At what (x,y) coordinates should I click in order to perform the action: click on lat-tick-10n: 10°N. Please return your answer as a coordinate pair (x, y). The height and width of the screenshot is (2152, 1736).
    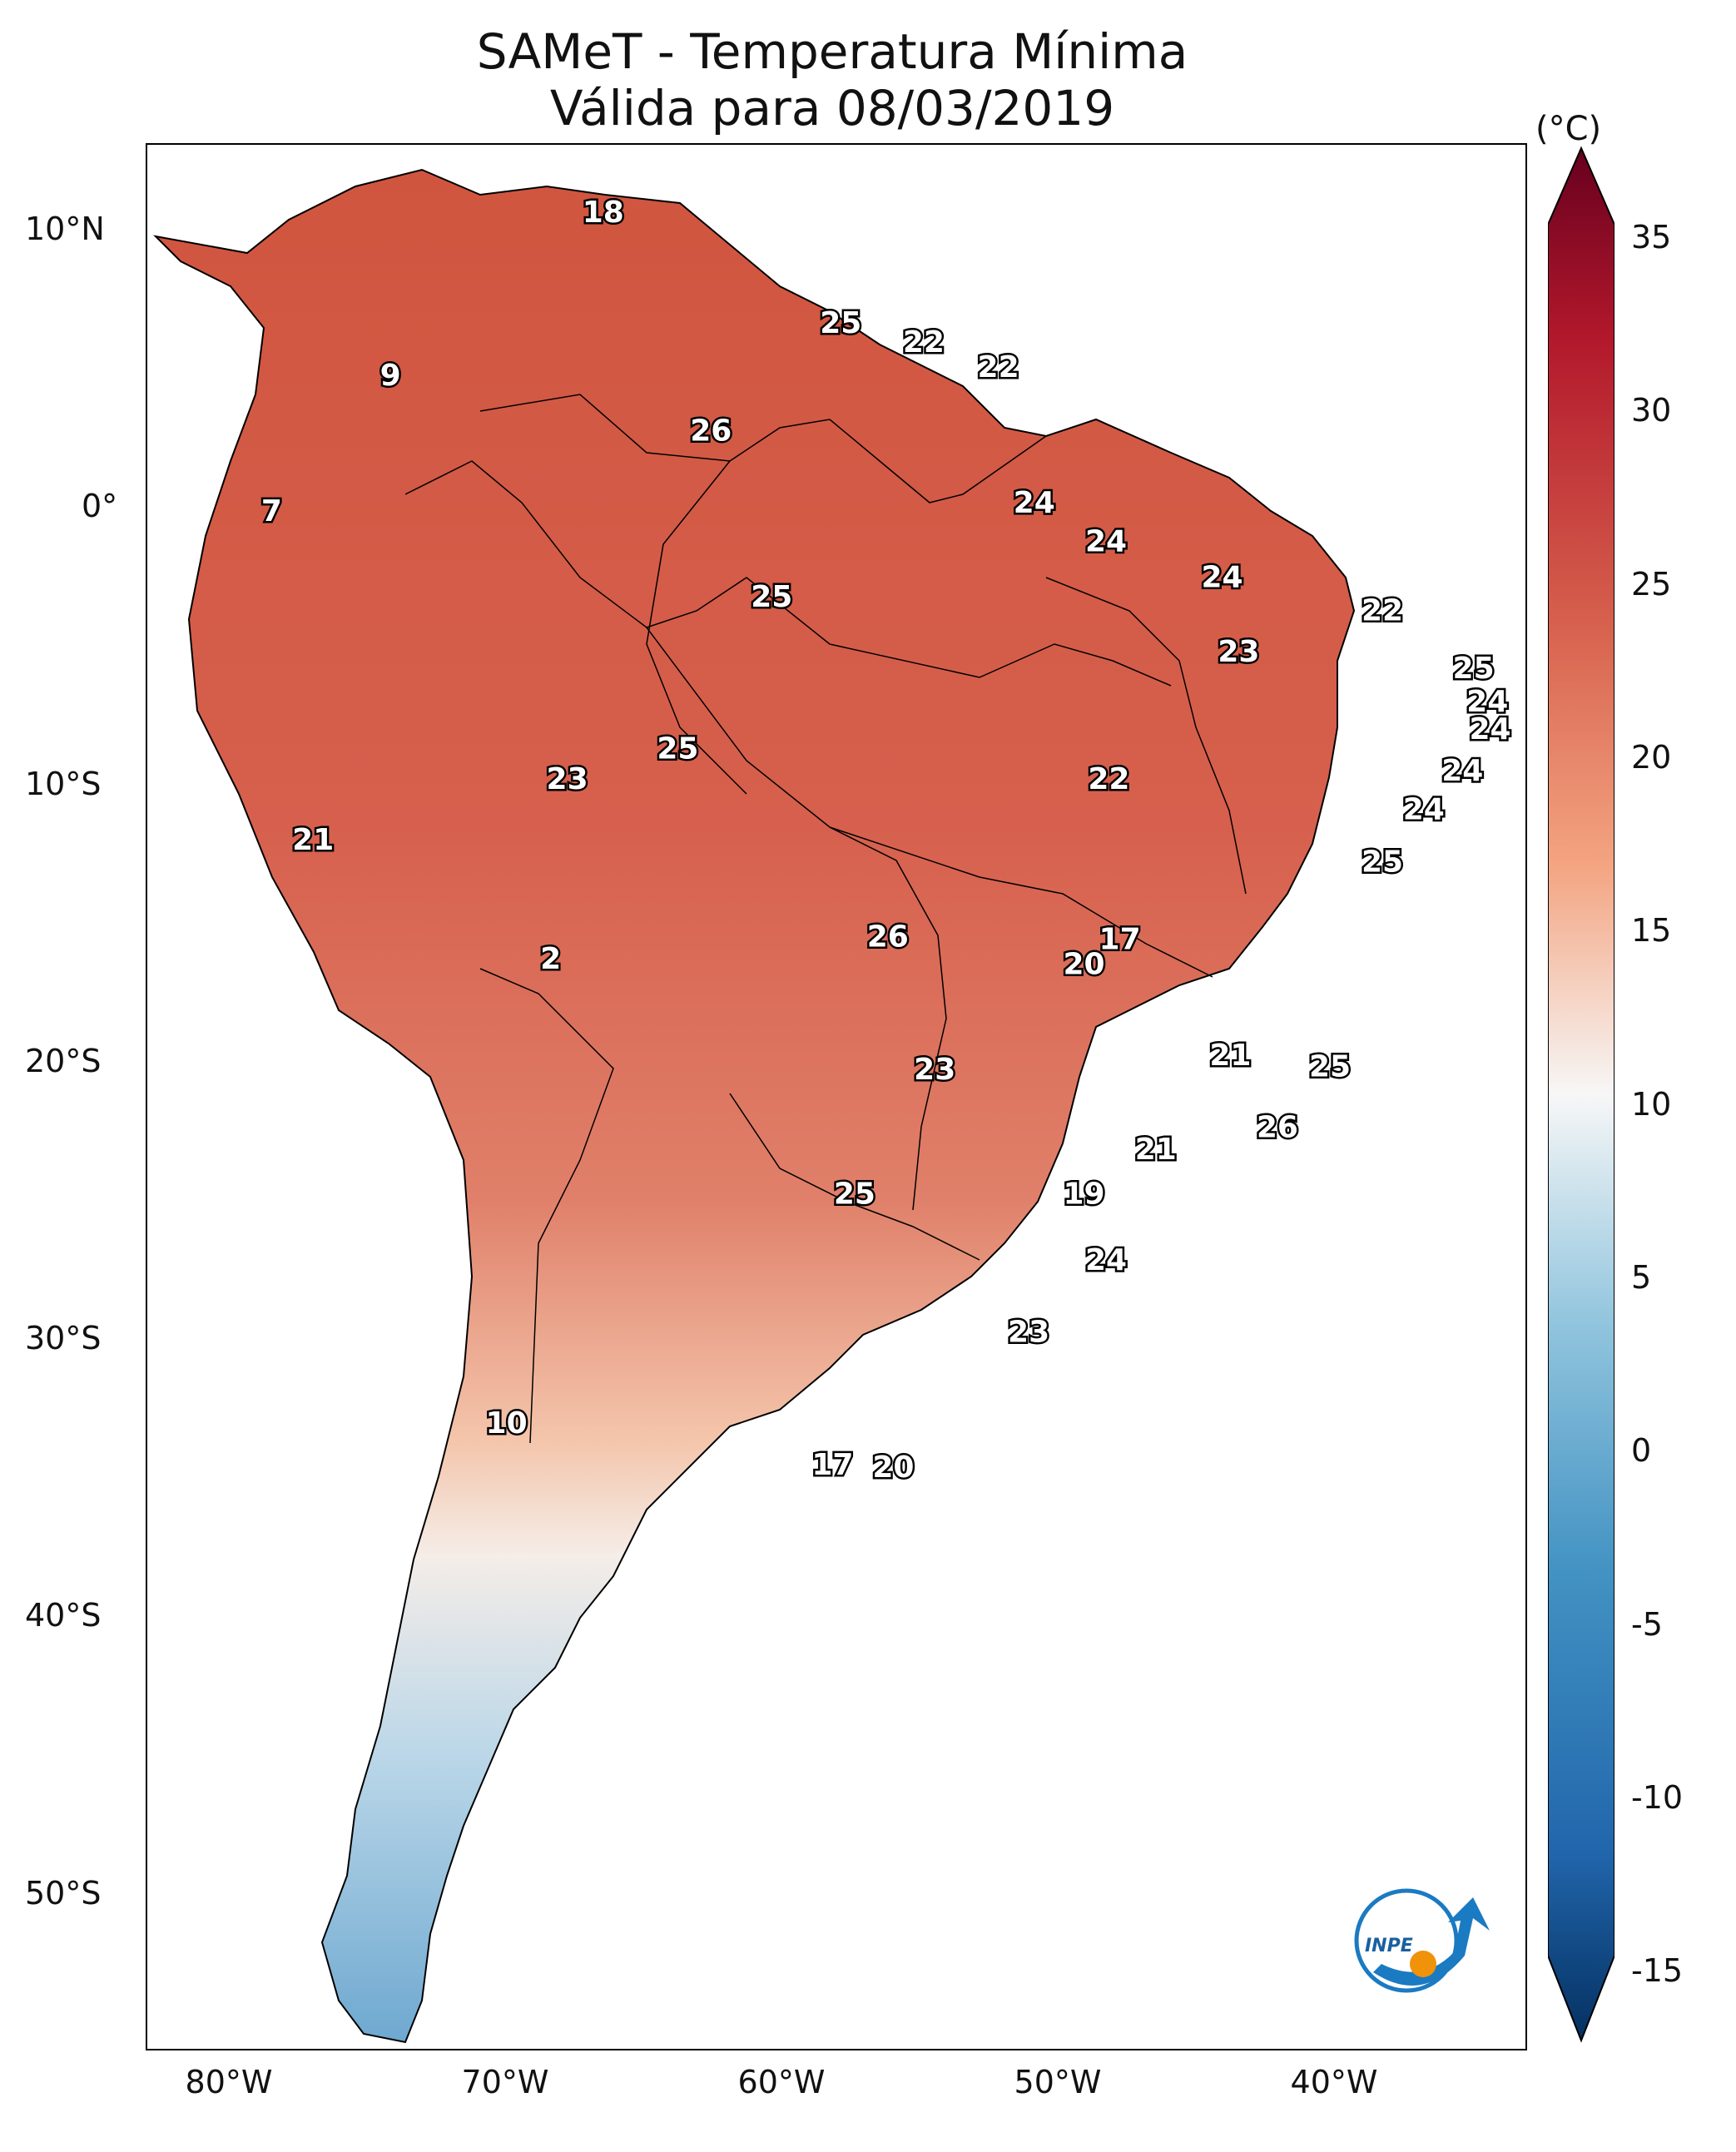
    Looking at the image, I should click on (65, 229).